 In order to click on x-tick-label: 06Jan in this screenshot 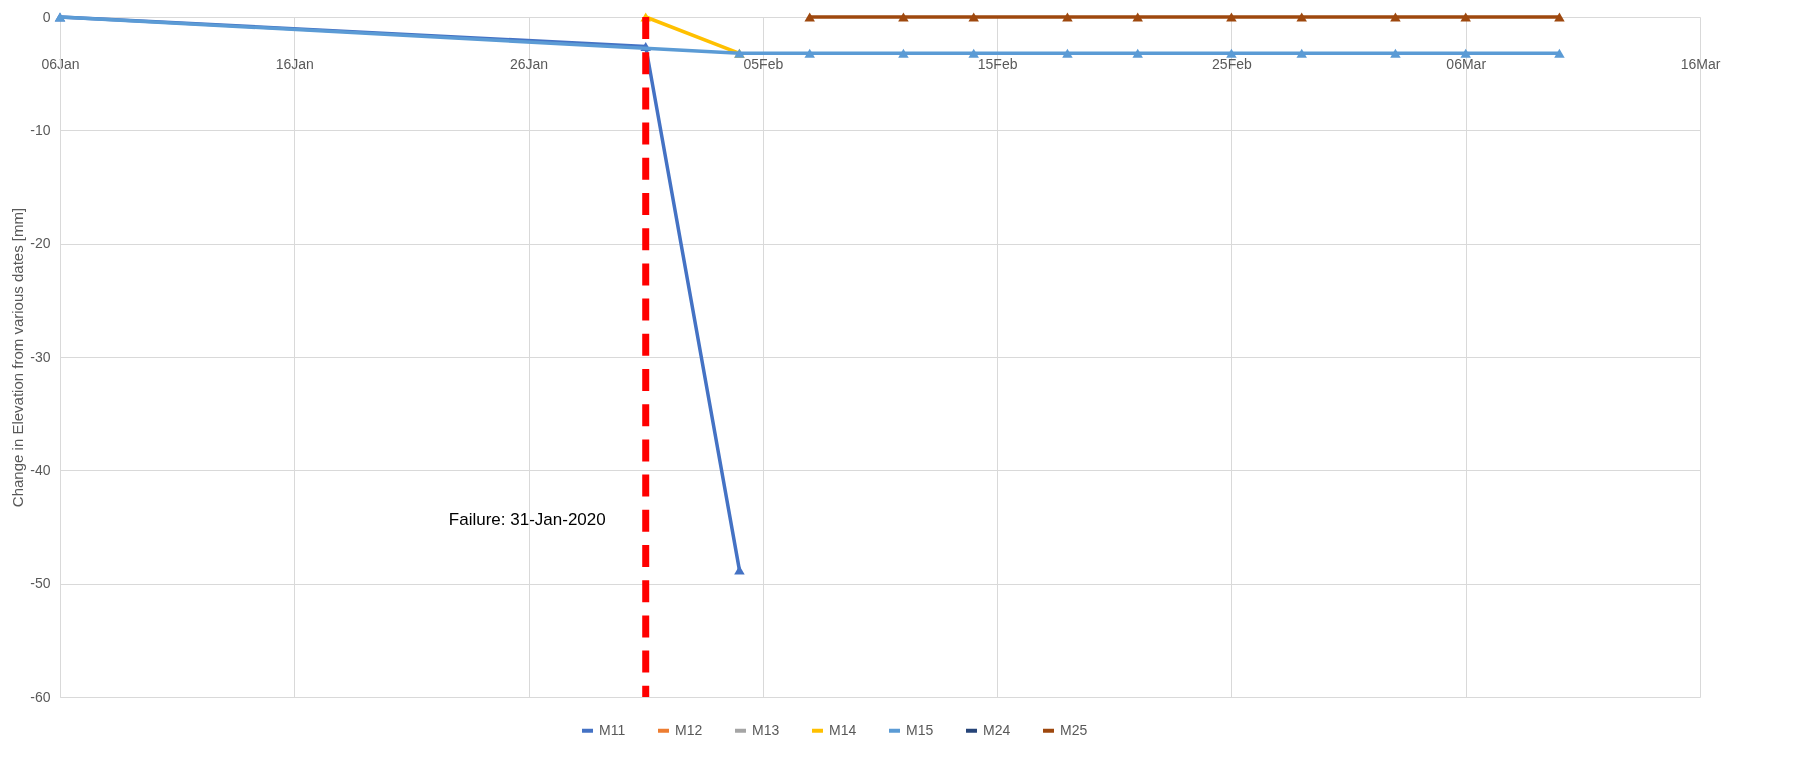, I will do `click(60, 63)`.